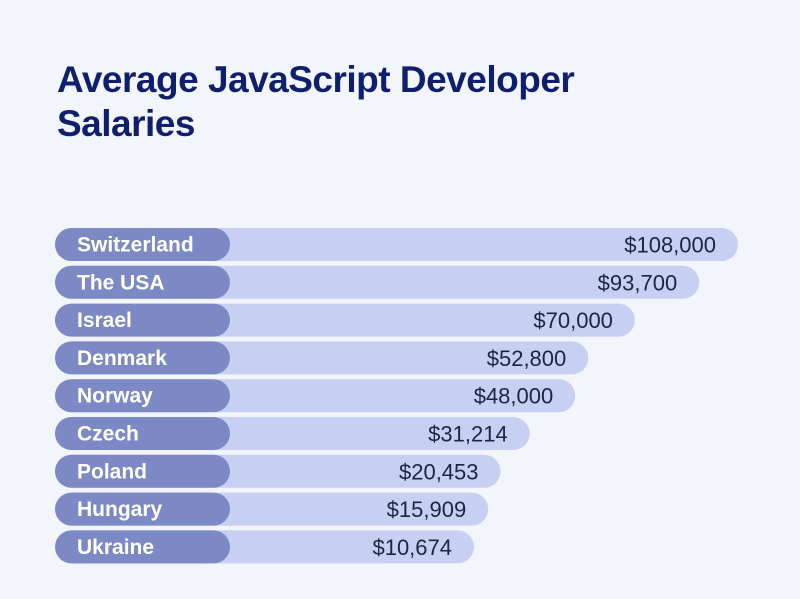  I want to click on category-label: Hungary, so click(120, 509).